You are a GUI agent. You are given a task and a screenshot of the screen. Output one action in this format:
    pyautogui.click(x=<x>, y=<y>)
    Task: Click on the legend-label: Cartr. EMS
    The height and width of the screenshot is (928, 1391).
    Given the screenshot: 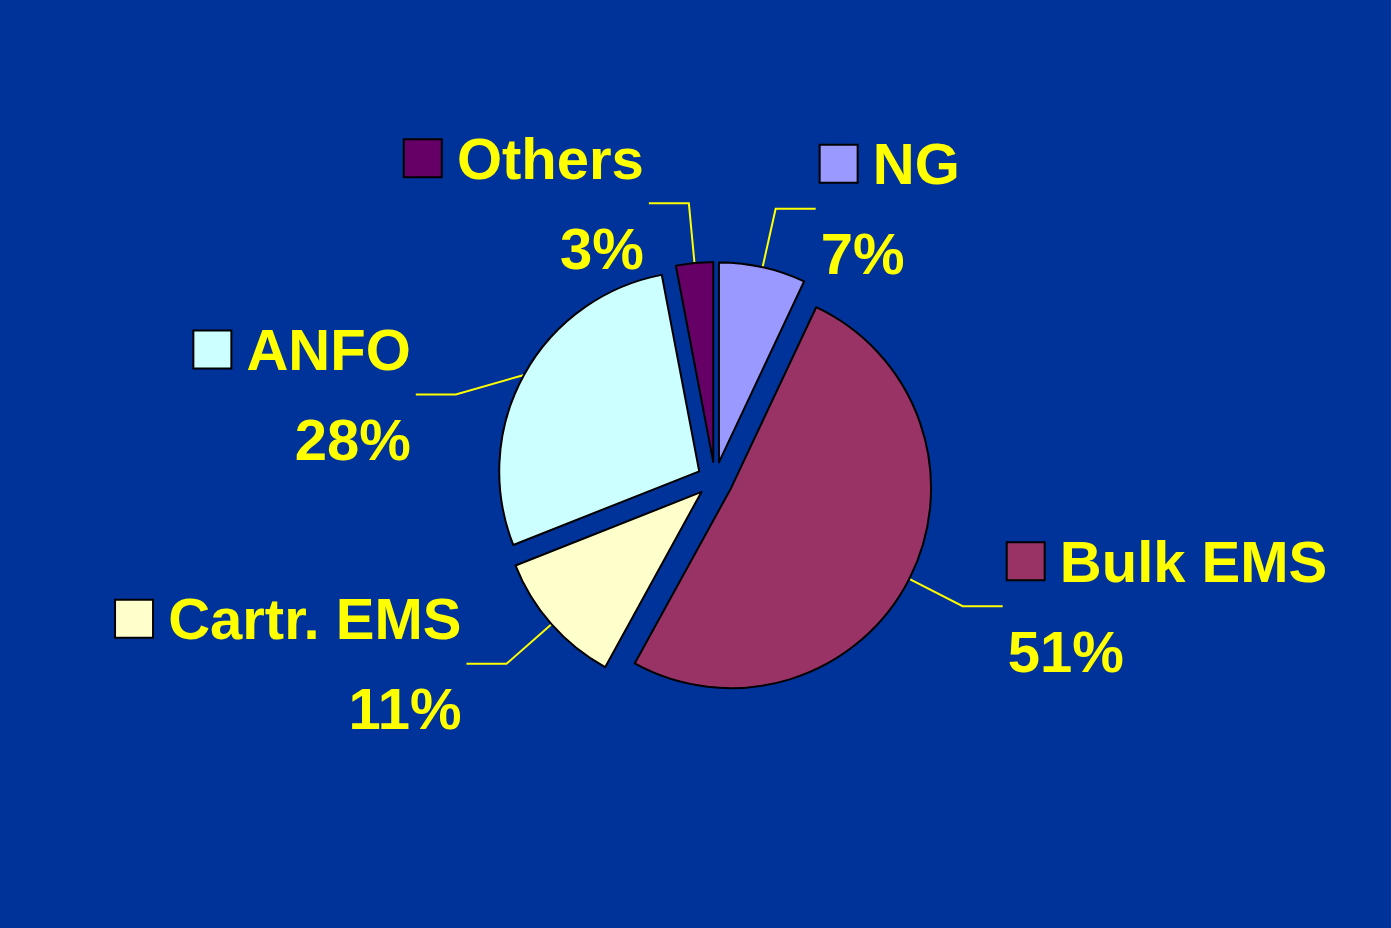 What is the action you would take?
    pyautogui.click(x=307, y=619)
    